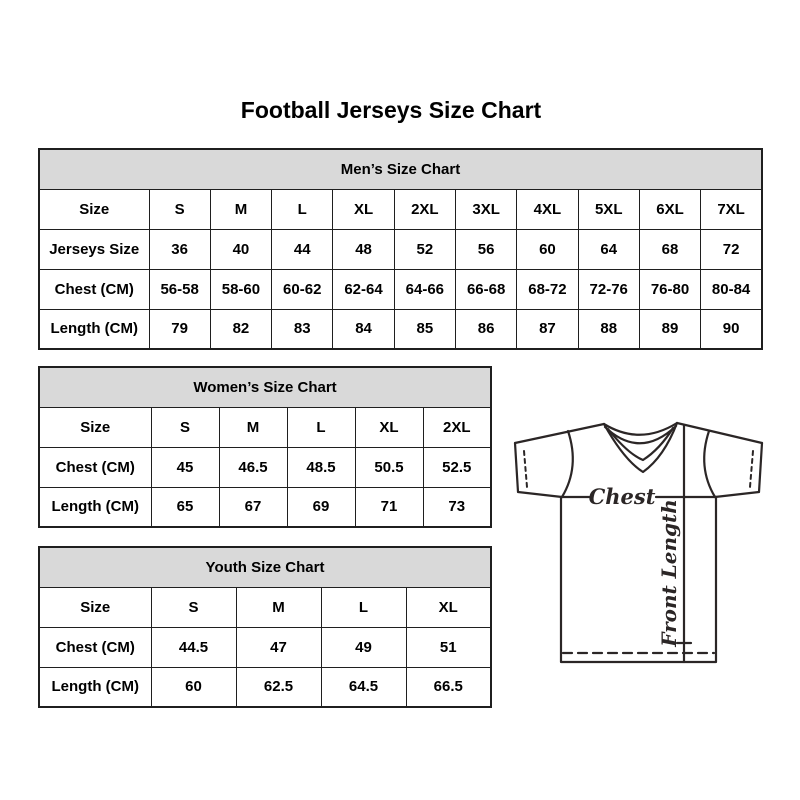  I want to click on left-sleeve-dashed-line, so click(525, 469).